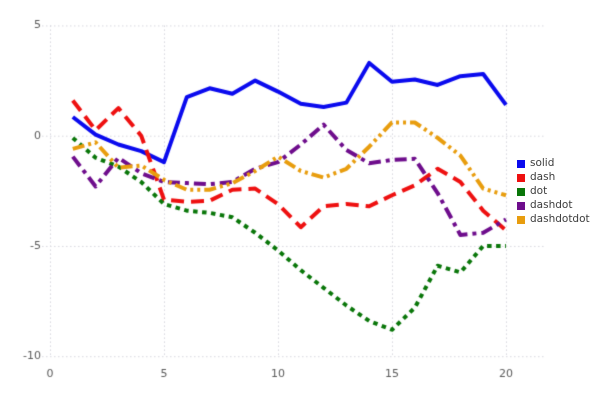  Describe the element at coordinates (542, 163) in the screenshot. I see `legend-label: solid` at that location.